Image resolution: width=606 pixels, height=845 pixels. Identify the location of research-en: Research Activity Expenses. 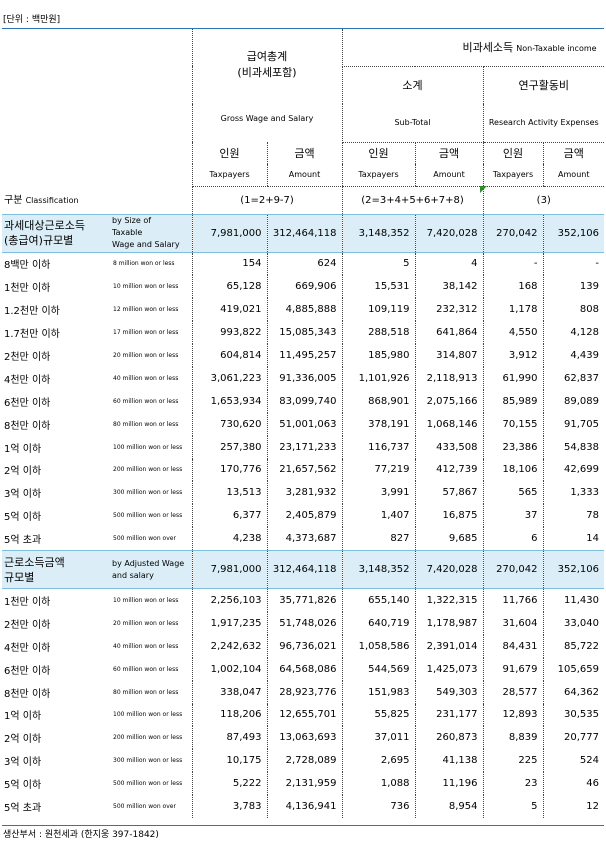
(543, 123).